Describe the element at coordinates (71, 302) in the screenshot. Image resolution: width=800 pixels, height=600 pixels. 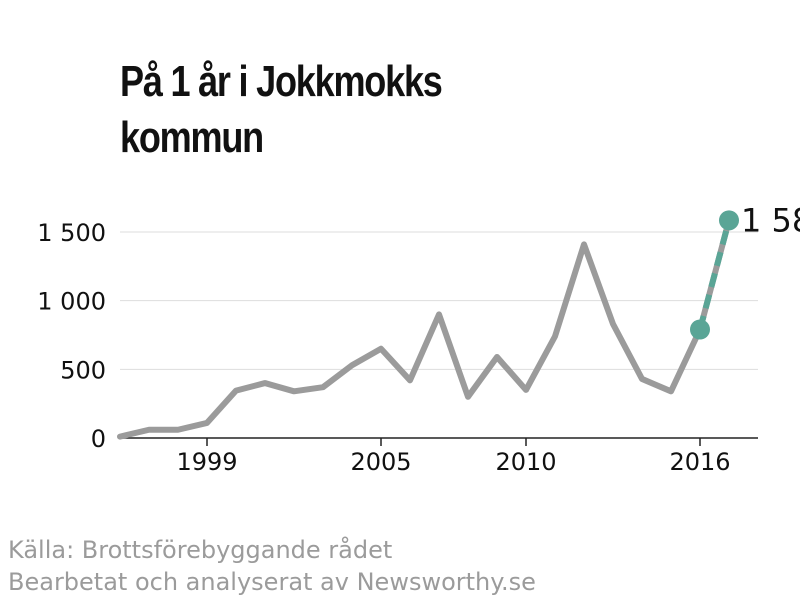
I see `y-tick-label: 1 000` at that location.